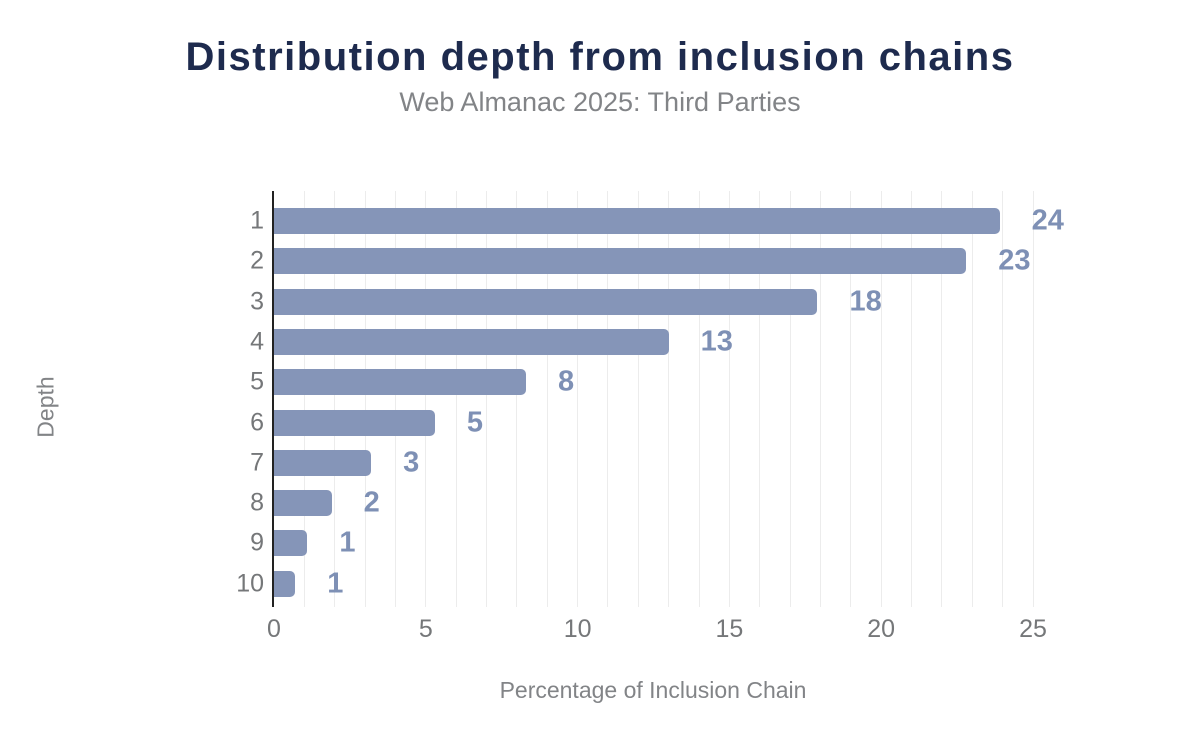 The width and height of the screenshot is (1200, 742). I want to click on bar-value-label: 8, so click(566, 381).